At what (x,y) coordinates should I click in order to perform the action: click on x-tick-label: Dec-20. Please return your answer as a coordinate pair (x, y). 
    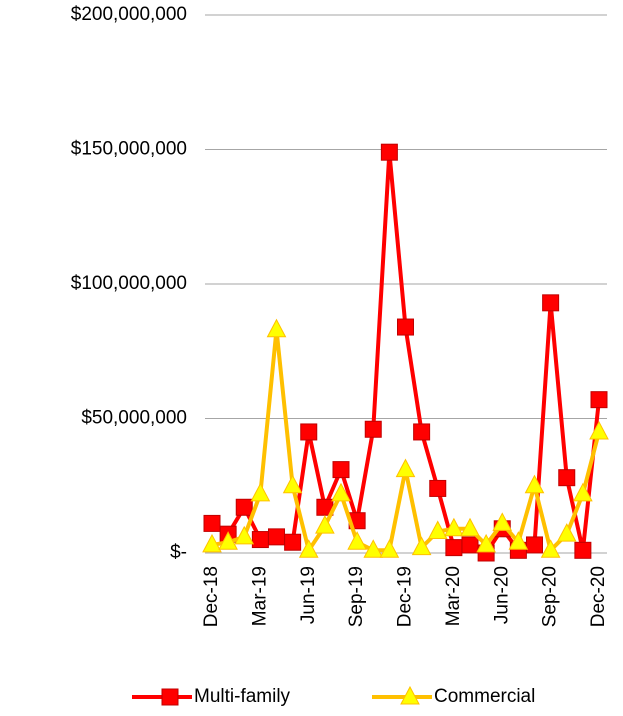
    Looking at the image, I should click on (598, 596).